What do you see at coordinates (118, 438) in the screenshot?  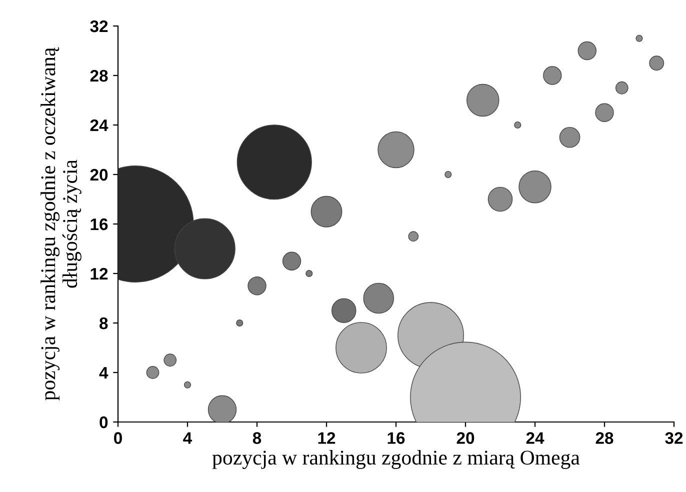 I see `x-tick-label: 0` at bounding box center [118, 438].